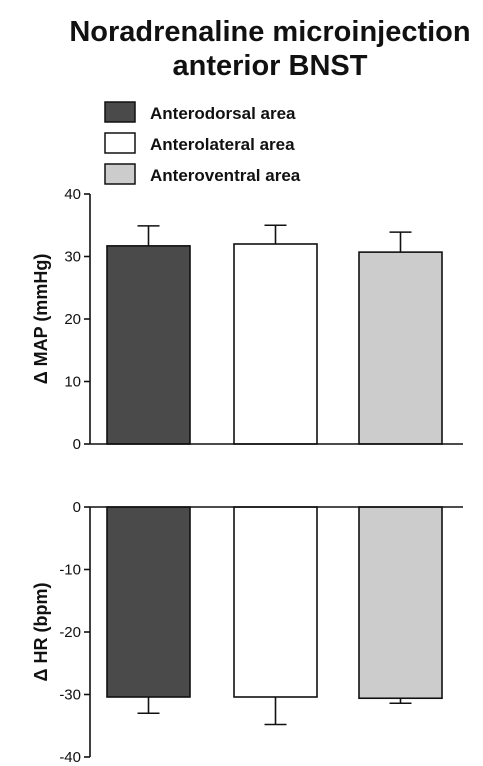 The width and height of the screenshot is (483, 766). I want to click on hr-bar-anterodorsal, so click(148, 602).